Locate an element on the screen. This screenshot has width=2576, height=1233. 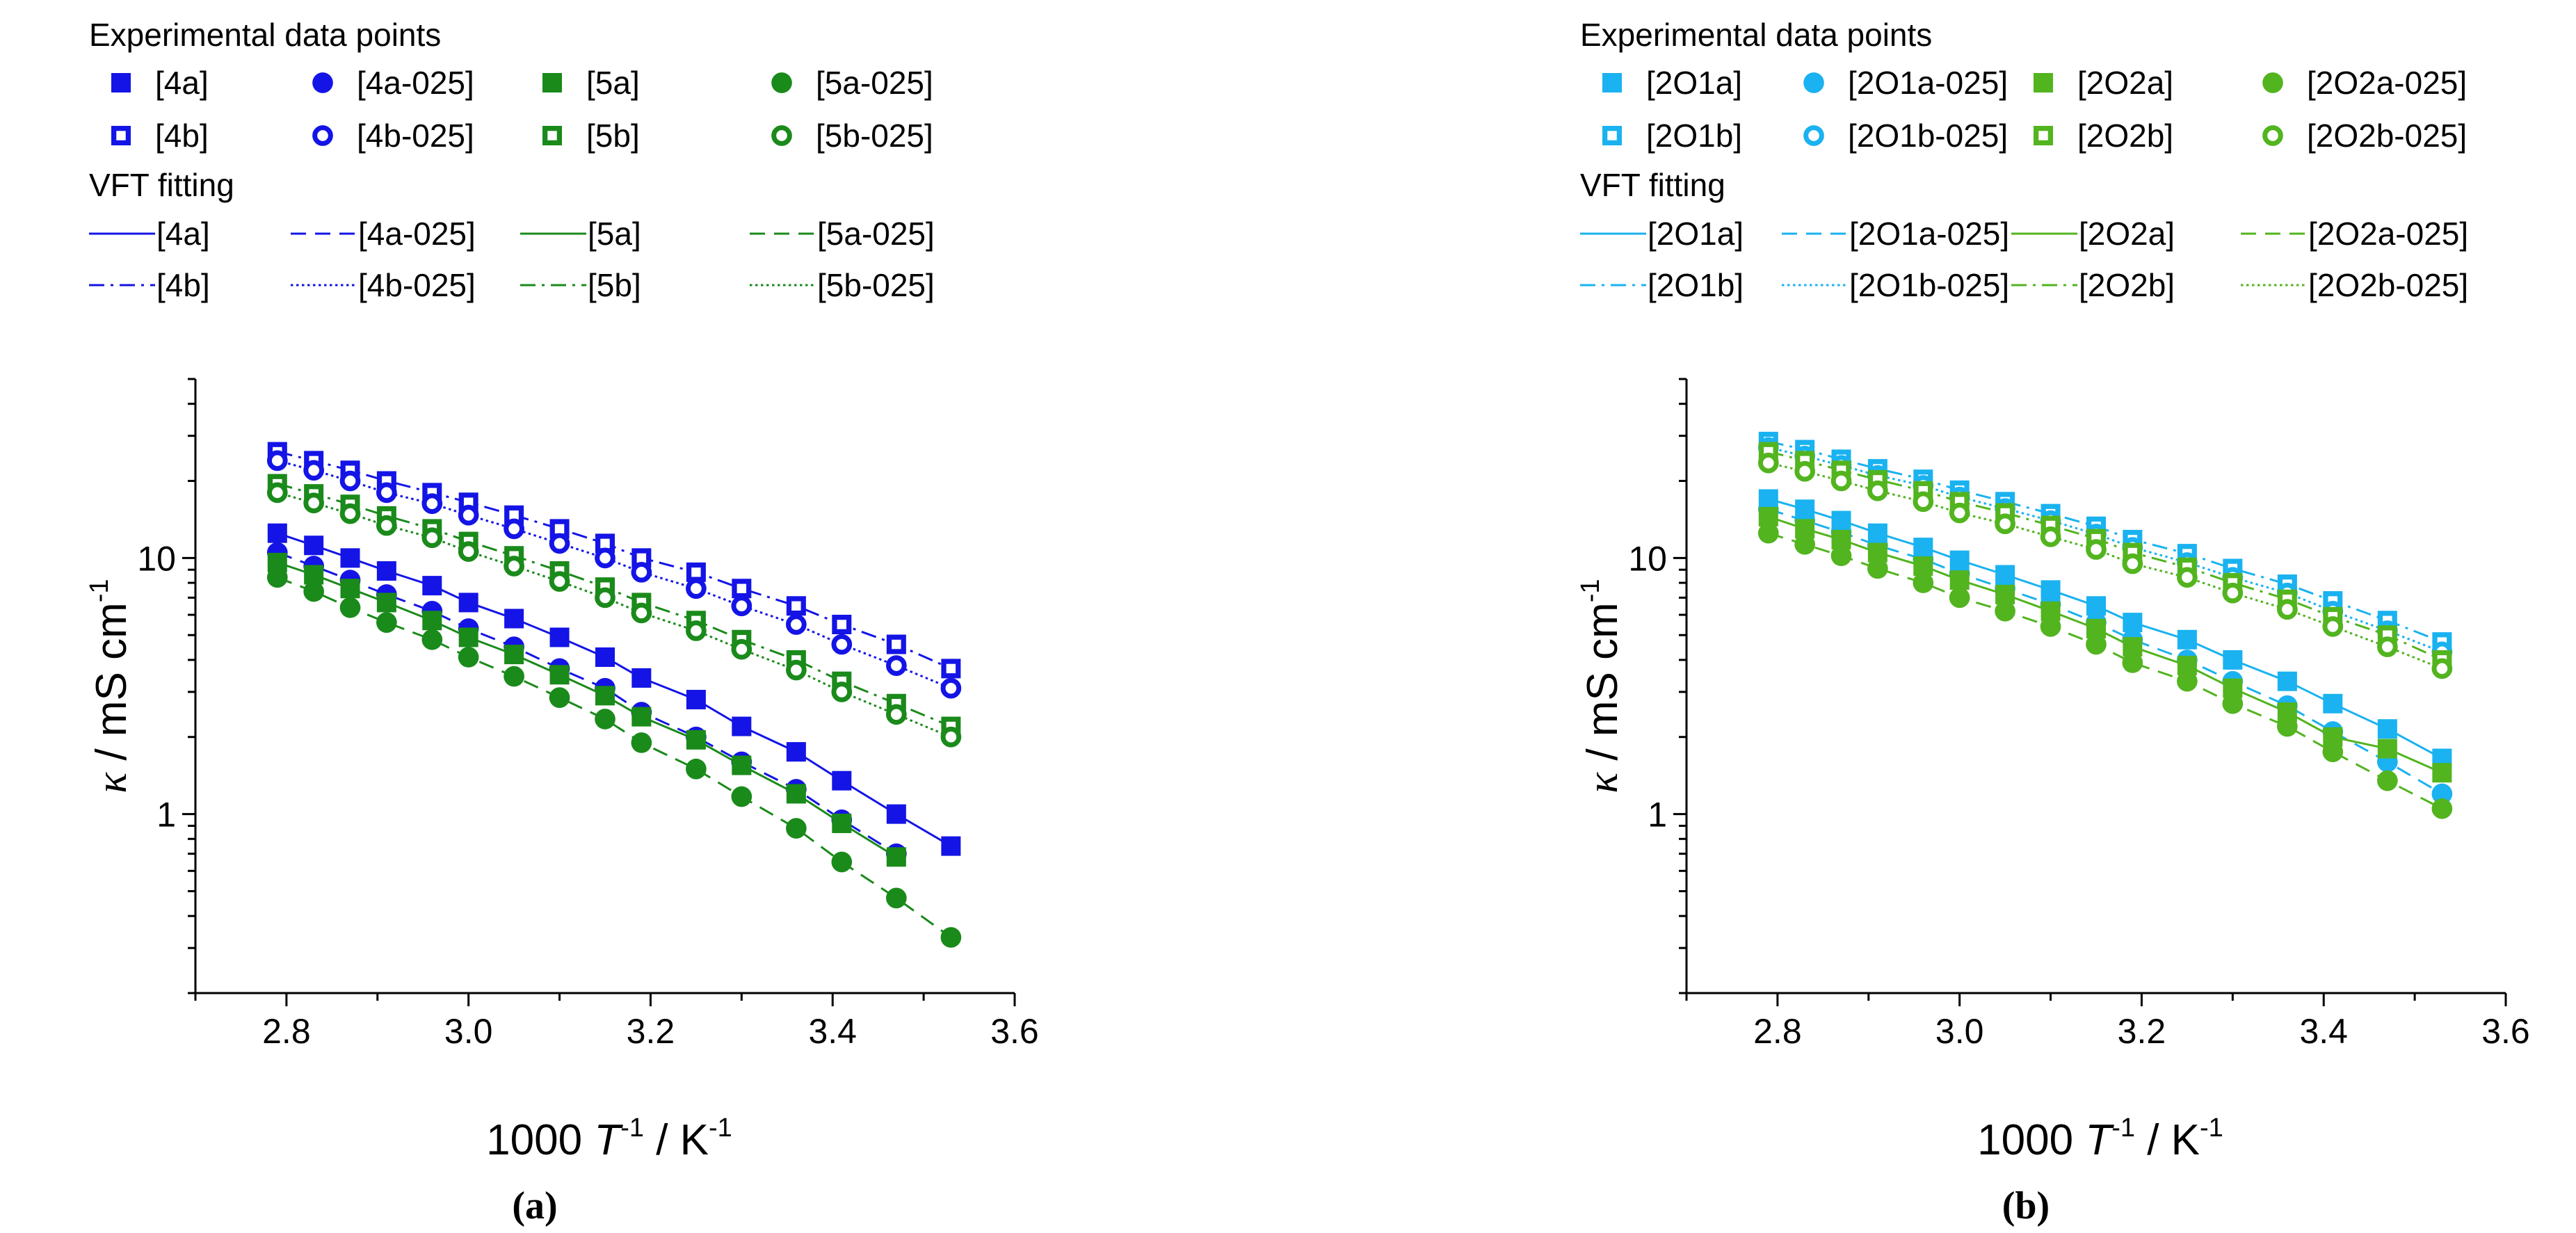
legend-label: [5b-025] is located at coordinates (874, 136).